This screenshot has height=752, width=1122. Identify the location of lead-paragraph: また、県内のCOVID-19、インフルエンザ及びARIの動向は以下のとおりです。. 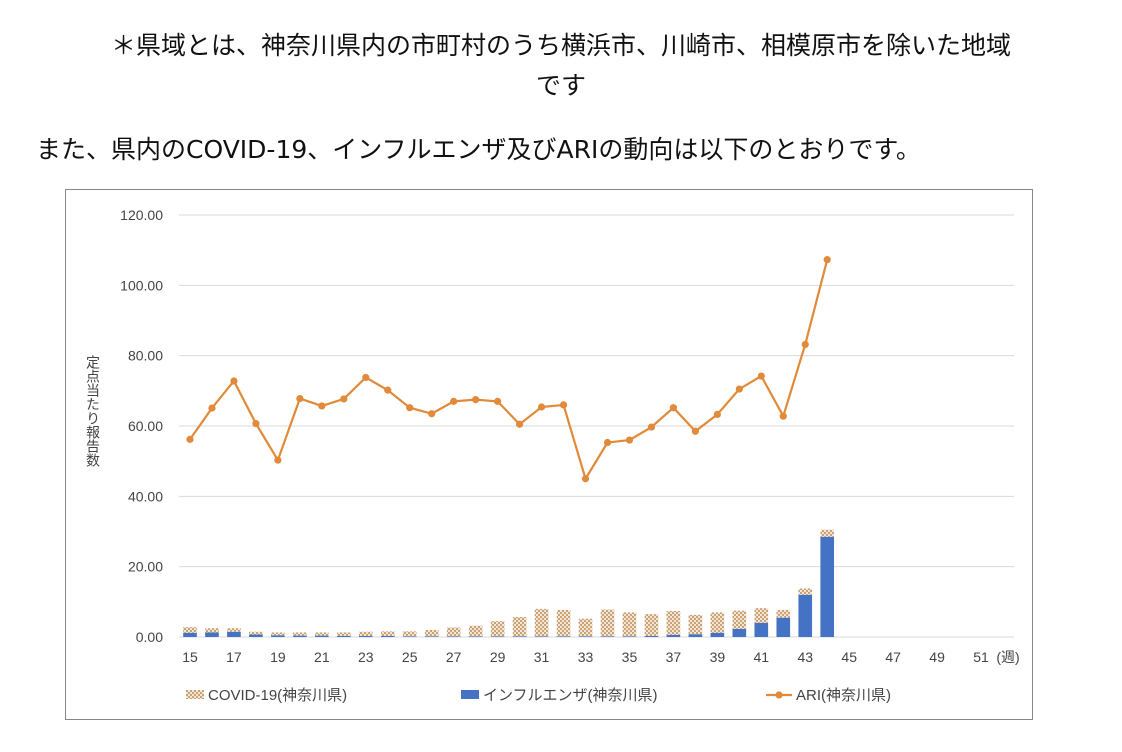
(478, 149).